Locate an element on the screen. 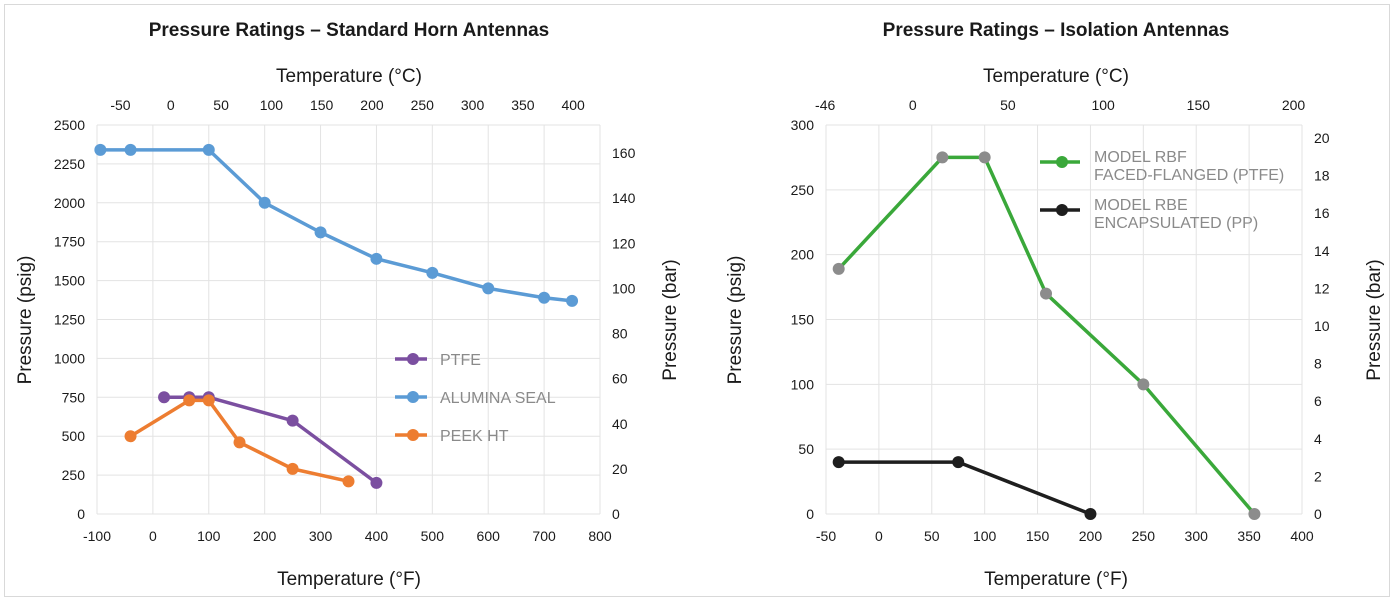 The image size is (1396, 603). x-tick-label: 600 is located at coordinates (489, 536).